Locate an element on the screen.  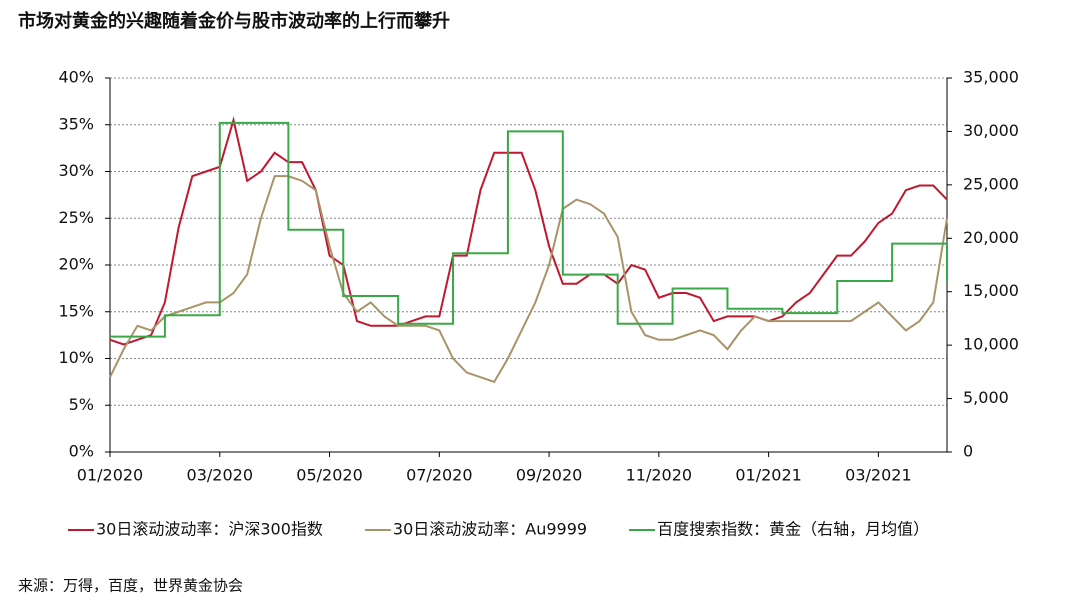
y-tick-label: 0% is located at coordinates (81, 451).